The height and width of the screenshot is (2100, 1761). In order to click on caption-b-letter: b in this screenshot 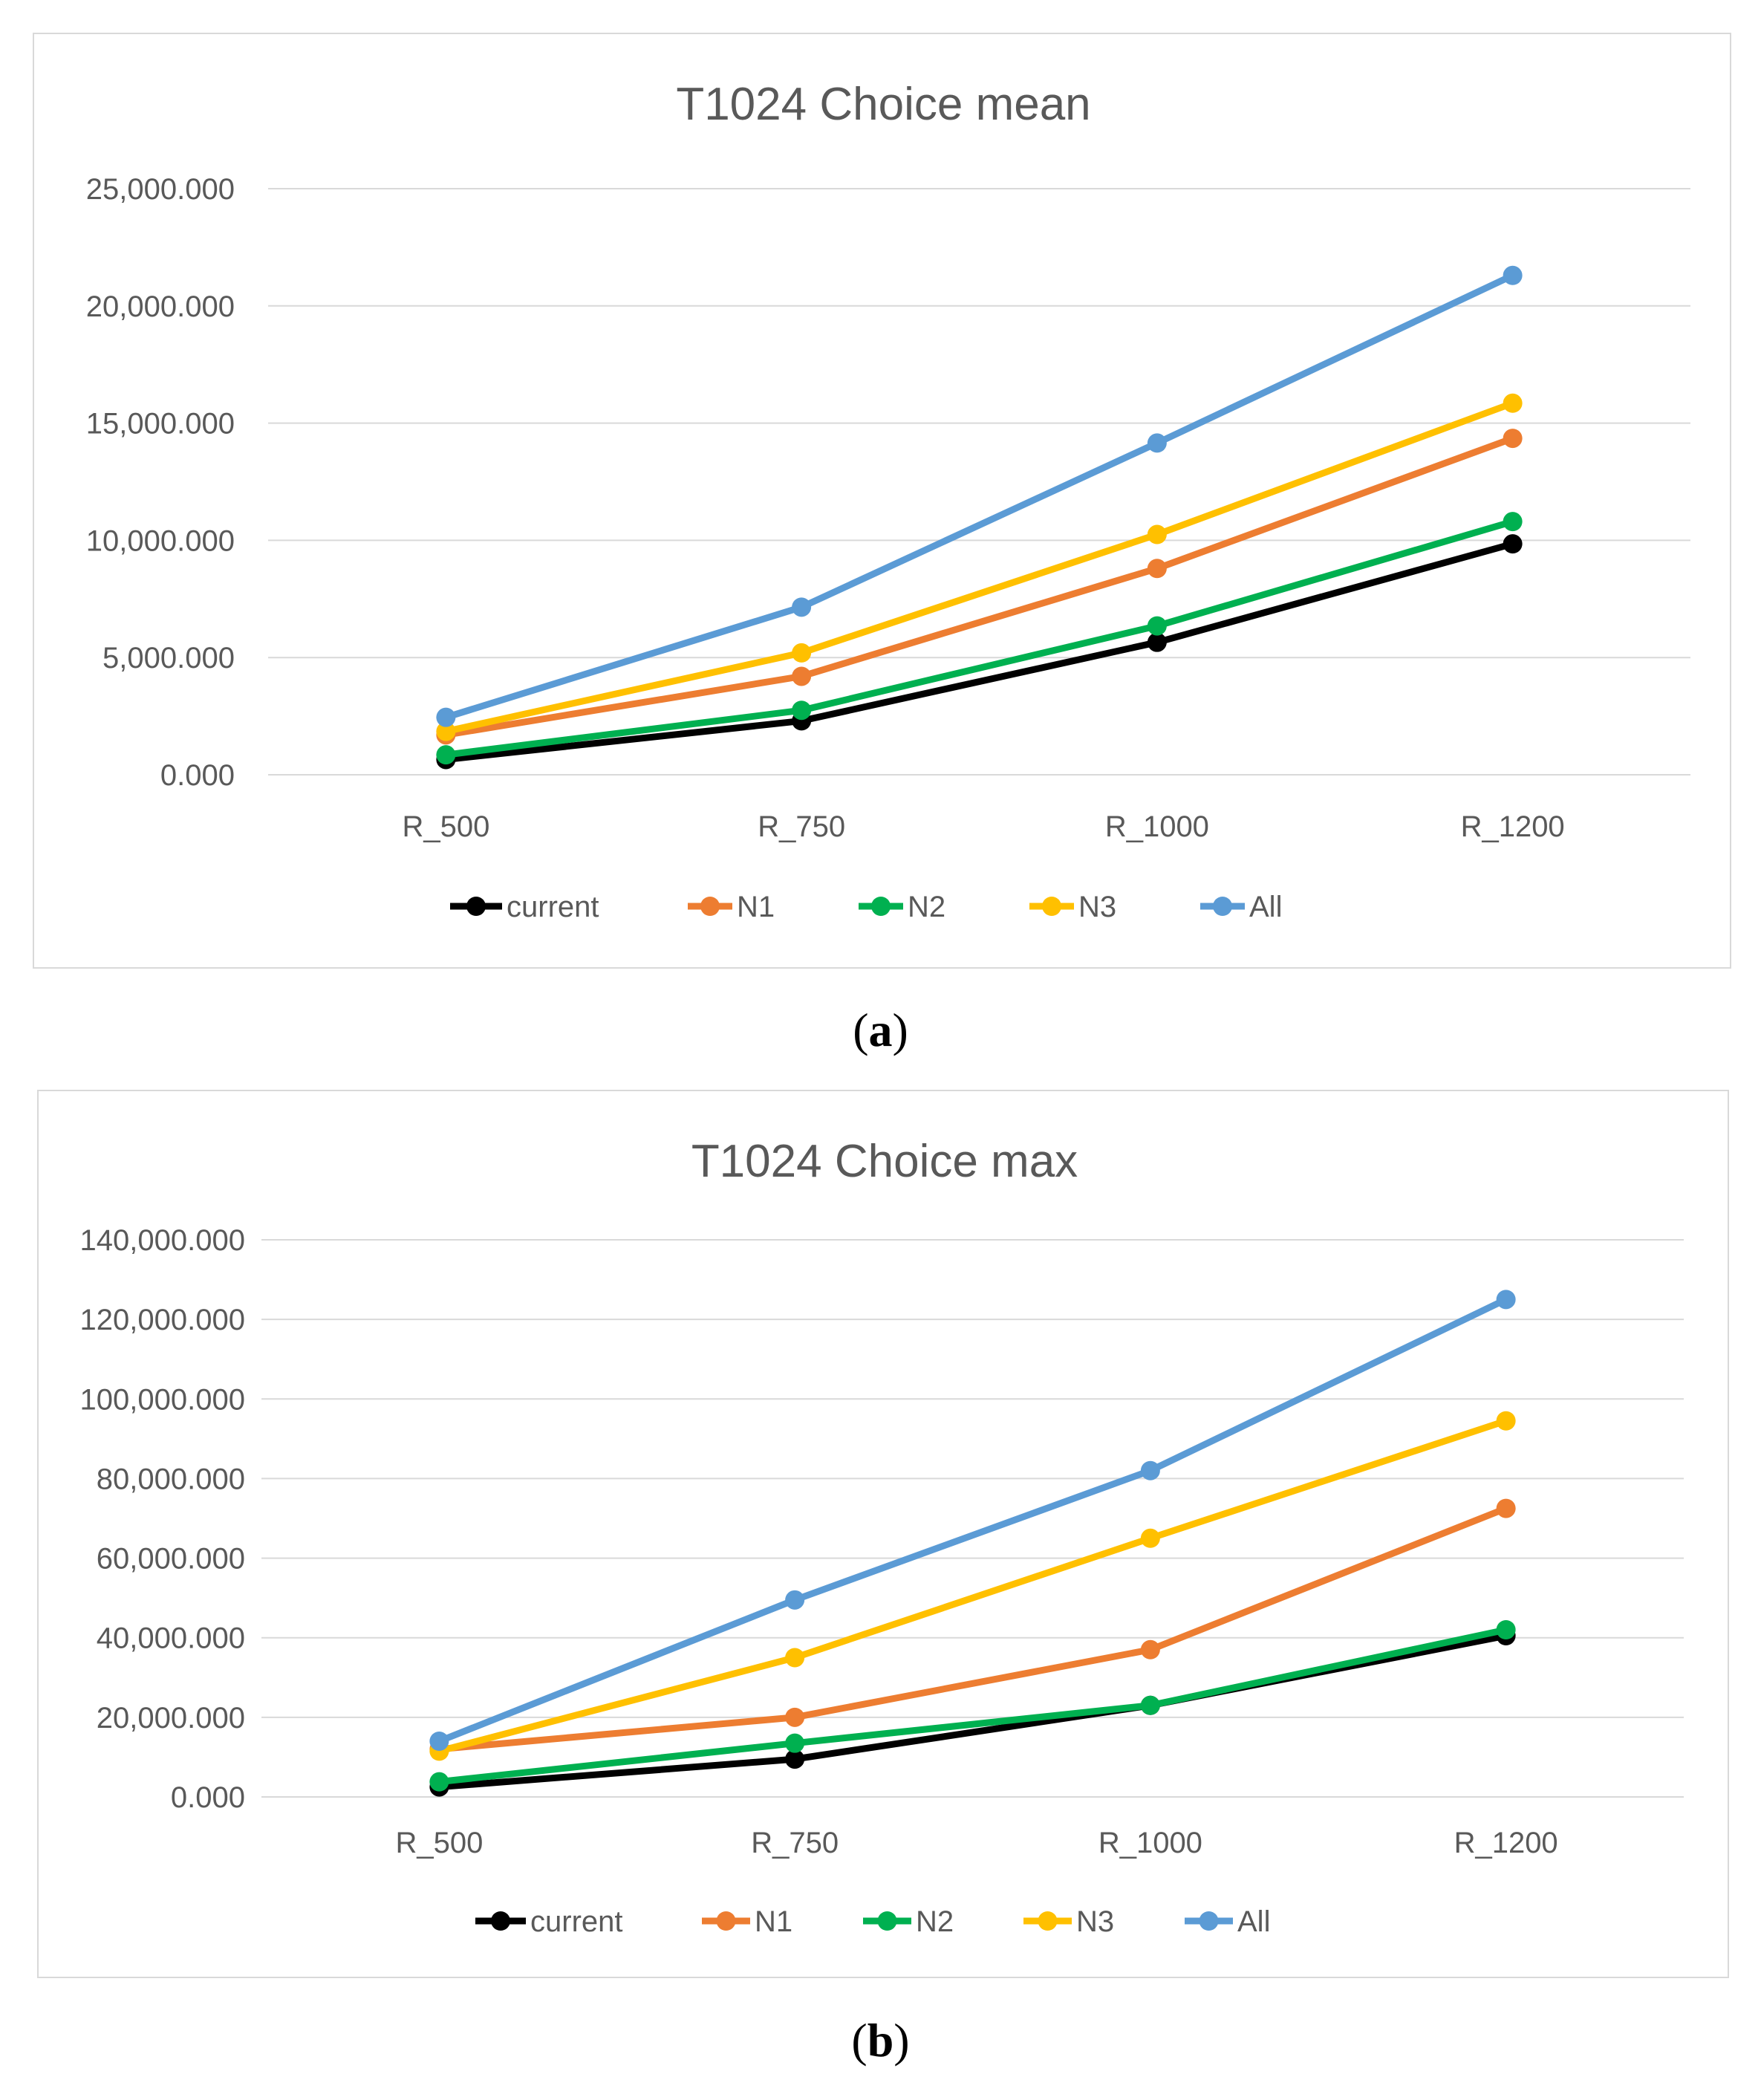, I will do `click(880, 2040)`.